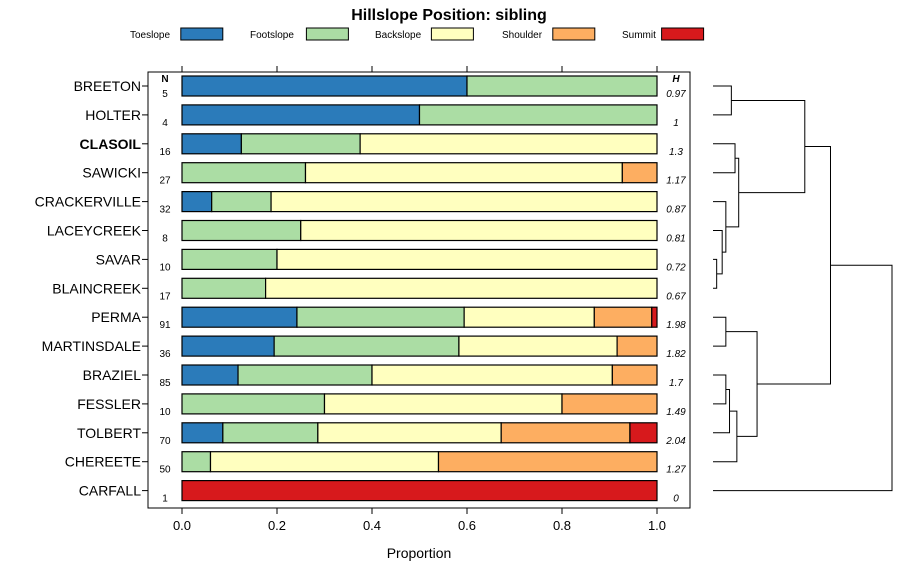 The image size is (900, 580). What do you see at coordinates (165, 383) in the screenshot?
I see `row-n: 85` at bounding box center [165, 383].